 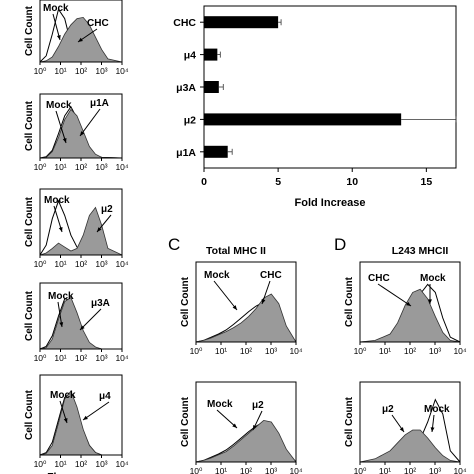 What do you see at coordinates (100, 303) in the screenshot?
I see `annotation-label: μ3A` at bounding box center [100, 303].